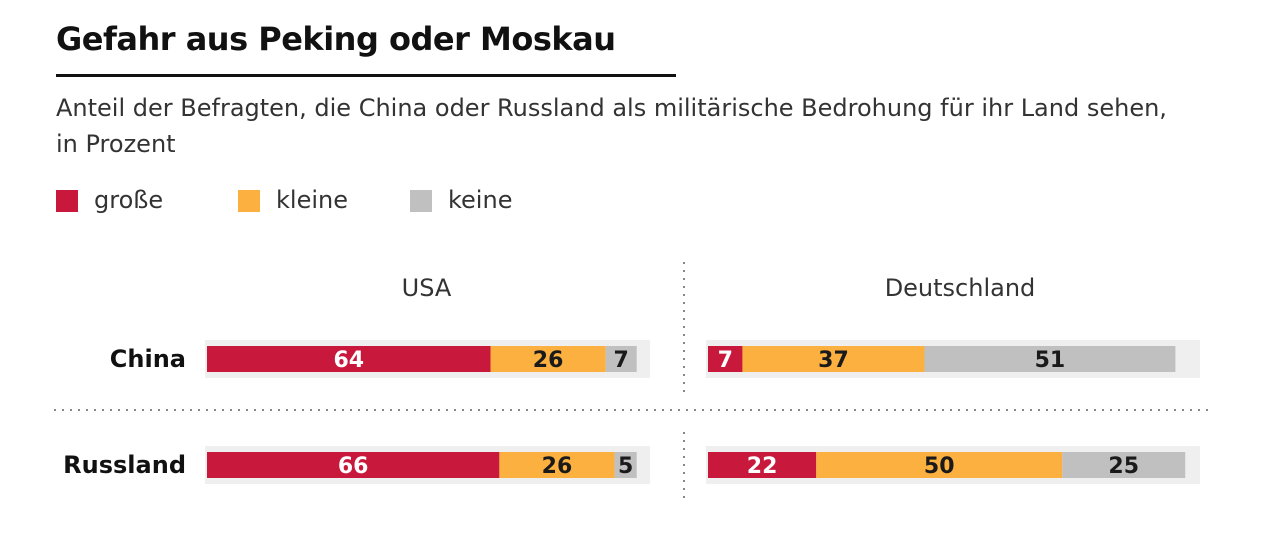 This screenshot has height=535, width=1269. Describe the element at coordinates (124, 465) in the screenshot. I see `row-label-russland: Russland` at that location.